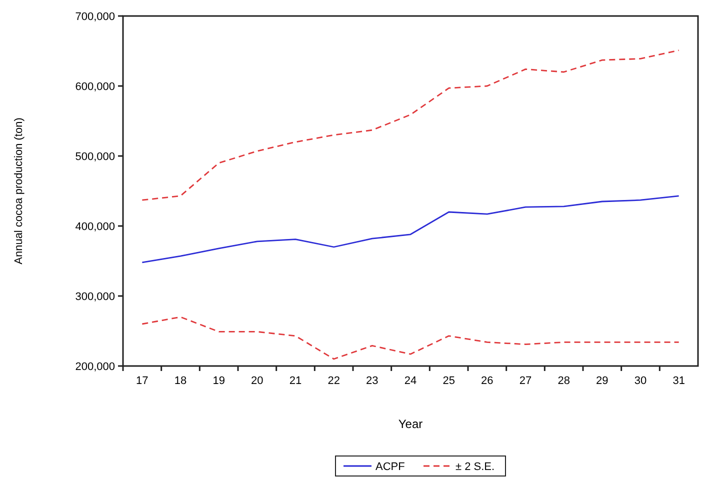 The image size is (702, 486). What do you see at coordinates (95, 86) in the screenshot?
I see `y-tick-label: 600,000` at bounding box center [95, 86].